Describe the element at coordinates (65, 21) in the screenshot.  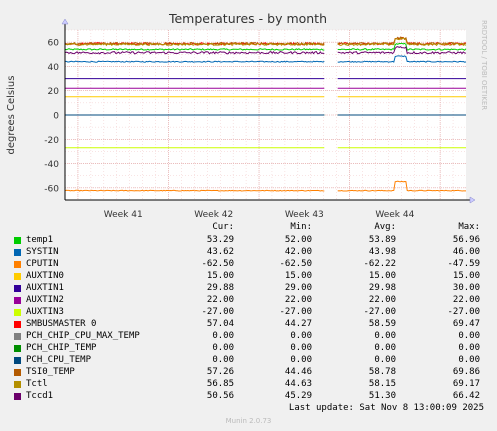
I see `y-axis-arrow` at that location.